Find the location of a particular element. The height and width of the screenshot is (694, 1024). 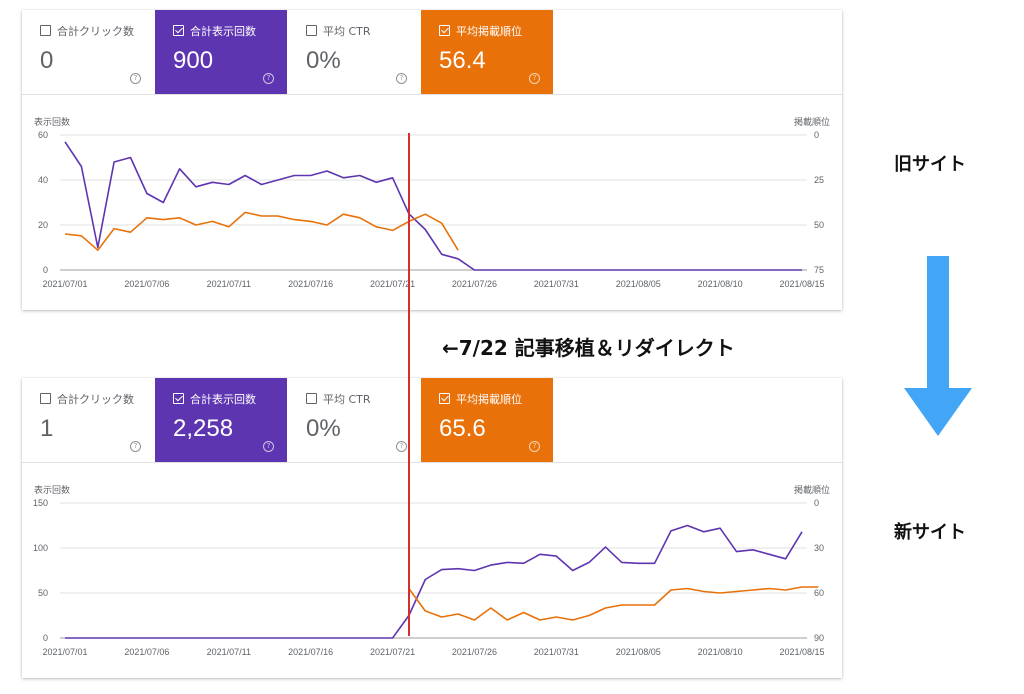

metric-value: 900 is located at coordinates (193, 60).